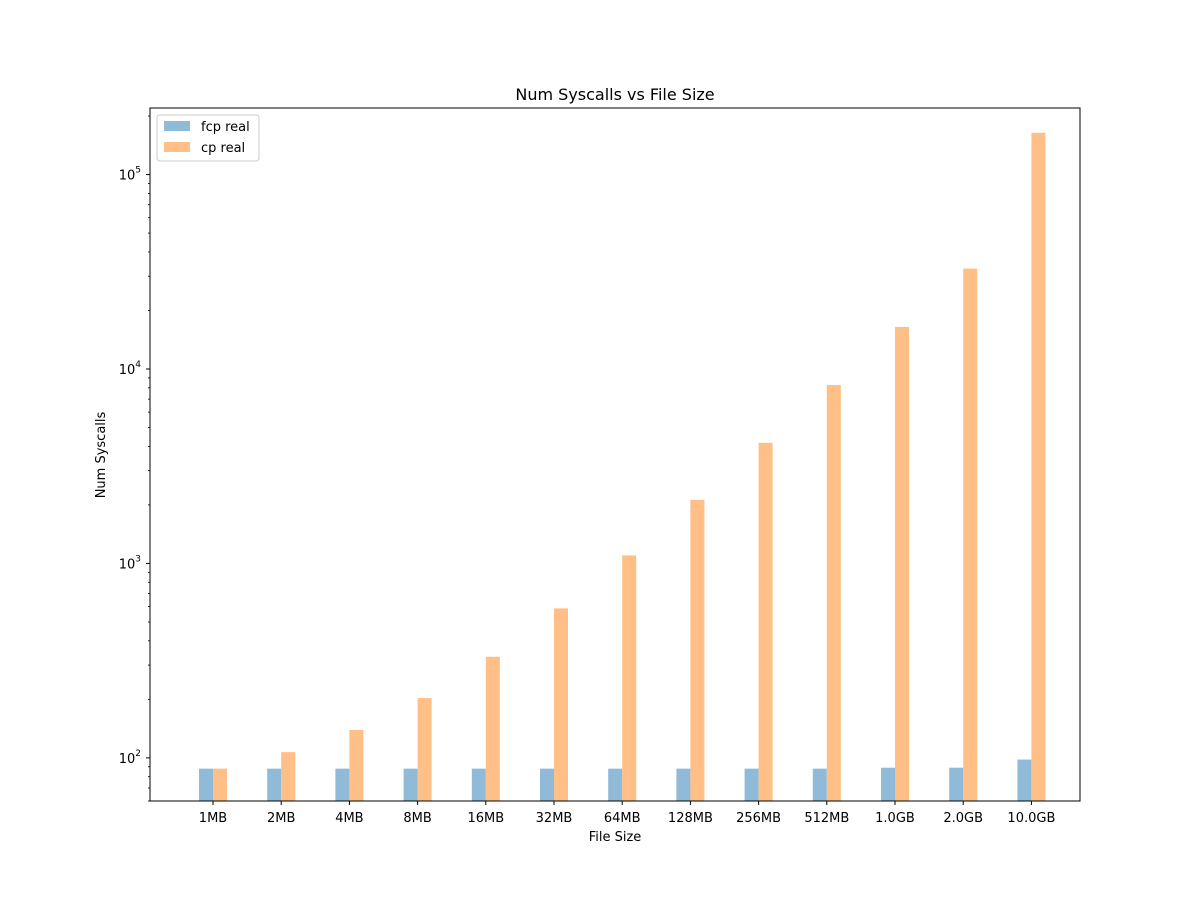 This screenshot has height=900, width=1200. What do you see at coordinates (1024, 780) in the screenshot?
I see `bar-fcp-10-0gb` at bounding box center [1024, 780].